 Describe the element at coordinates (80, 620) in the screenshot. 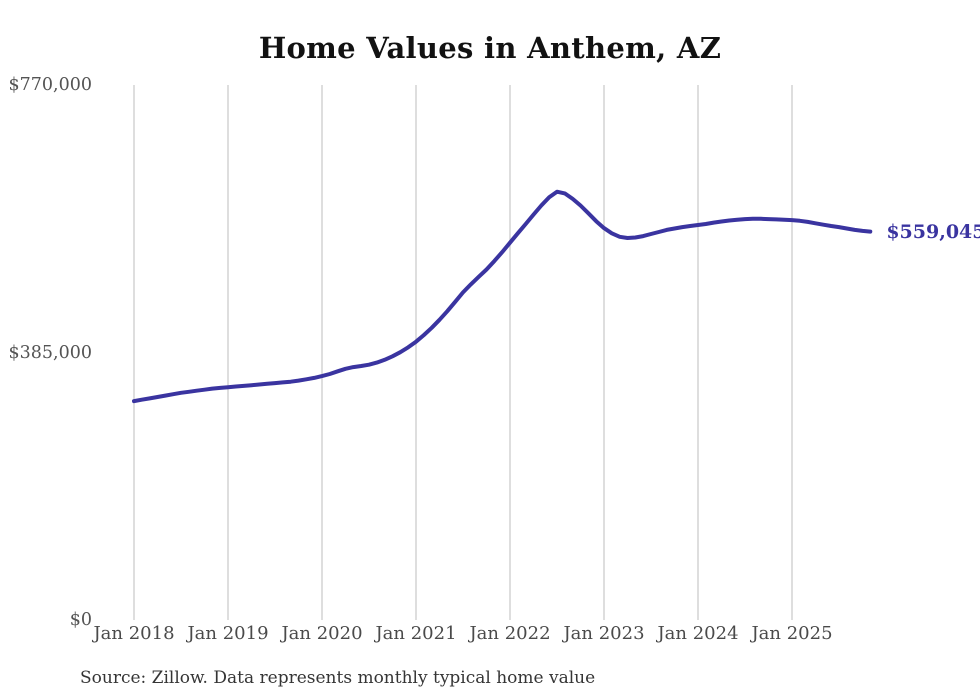

I see `y-axis-tick-label: $0` at that location.